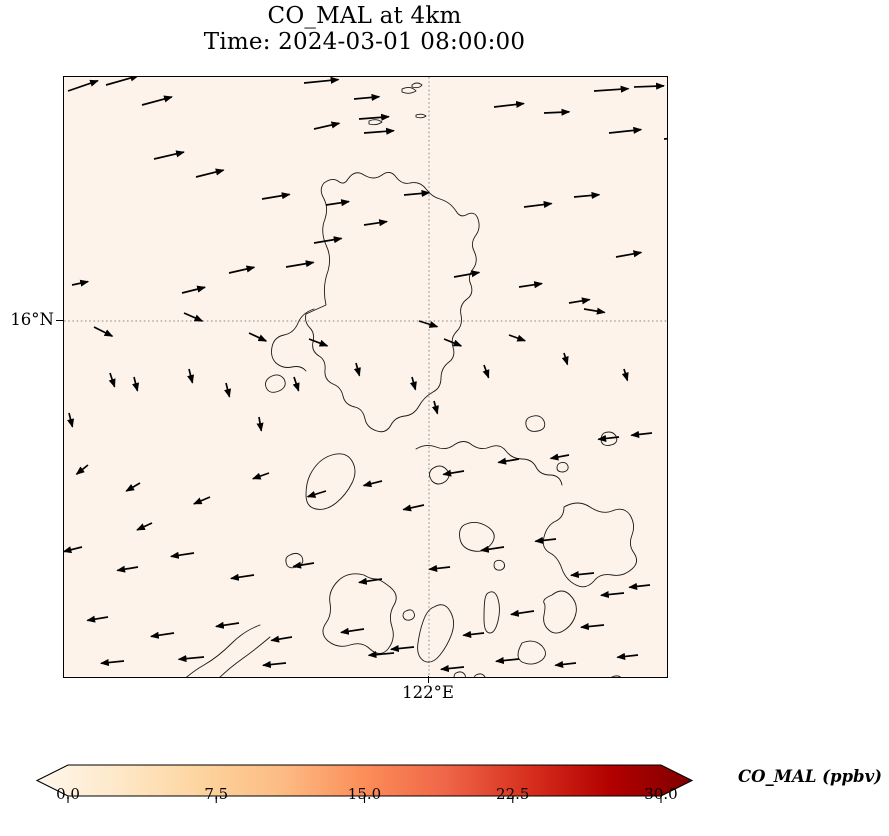  Describe the element at coordinates (560, 612) in the screenshot. I see `coastline-leyte` at that location.